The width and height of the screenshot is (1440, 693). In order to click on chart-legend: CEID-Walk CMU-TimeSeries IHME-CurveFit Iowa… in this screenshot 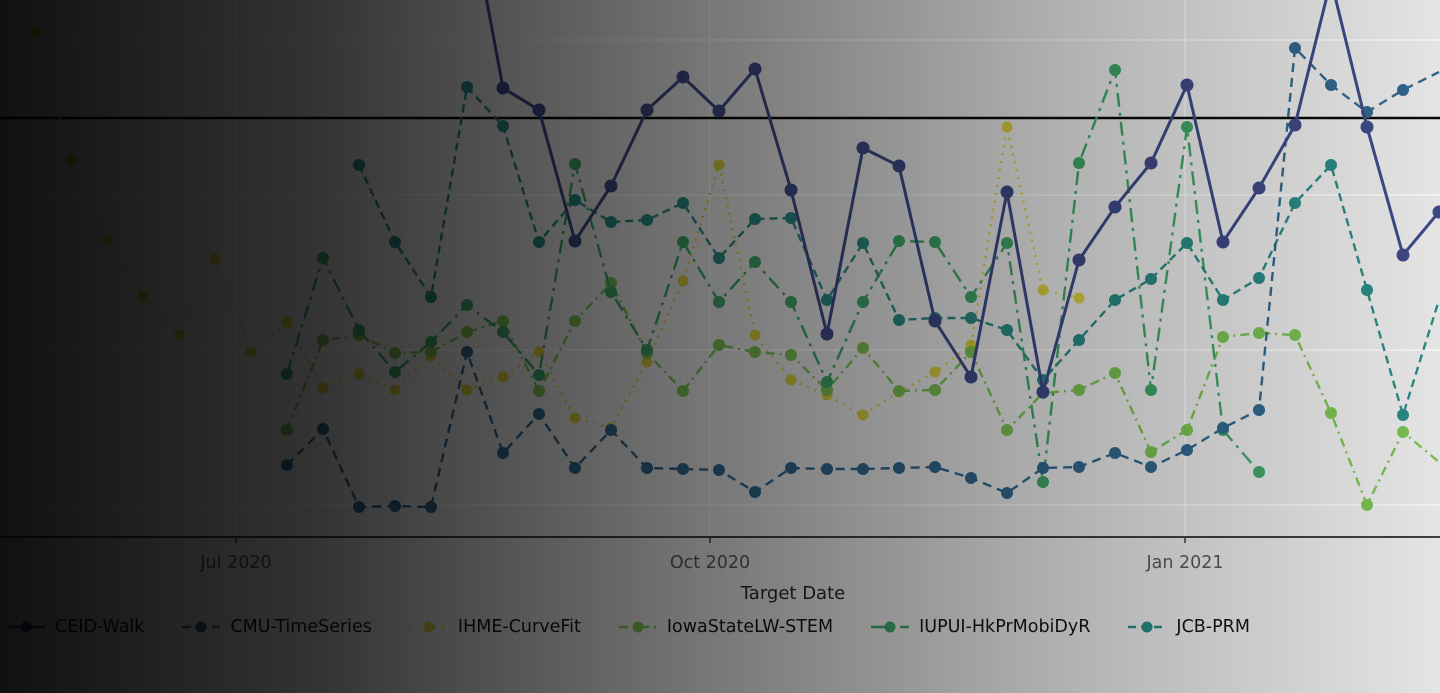, I will do `click(723, 627)`.